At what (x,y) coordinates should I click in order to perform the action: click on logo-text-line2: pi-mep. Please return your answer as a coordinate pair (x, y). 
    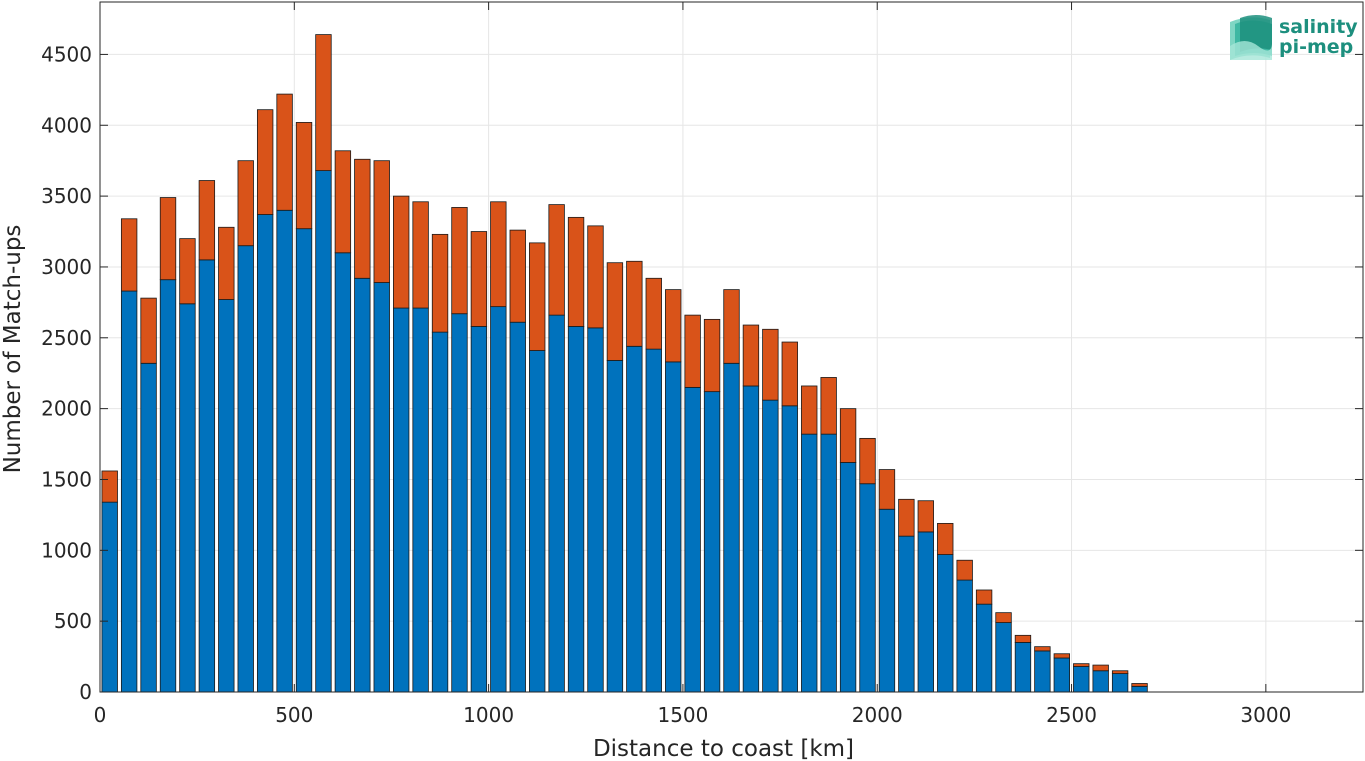
    Looking at the image, I should click on (1316, 47).